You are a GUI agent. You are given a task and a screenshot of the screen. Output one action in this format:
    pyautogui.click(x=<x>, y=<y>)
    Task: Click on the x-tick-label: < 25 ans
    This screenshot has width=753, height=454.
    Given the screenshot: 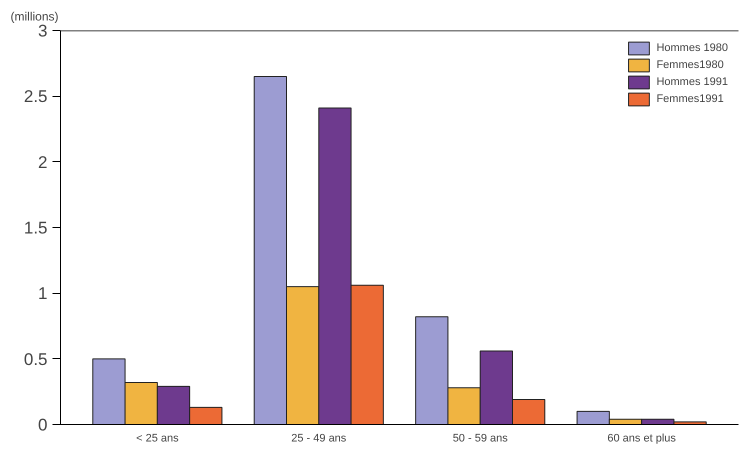 What is the action you would take?
    pyautogui.click(x=158, y=438)
    